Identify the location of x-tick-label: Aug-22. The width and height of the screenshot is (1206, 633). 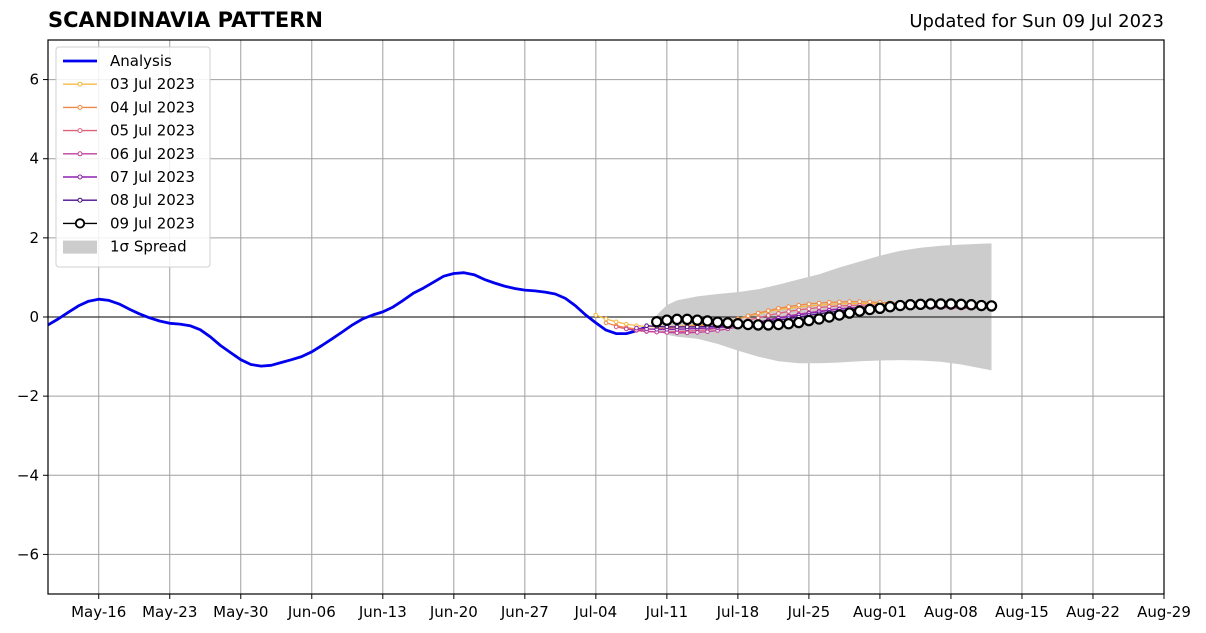
(1093, 612).